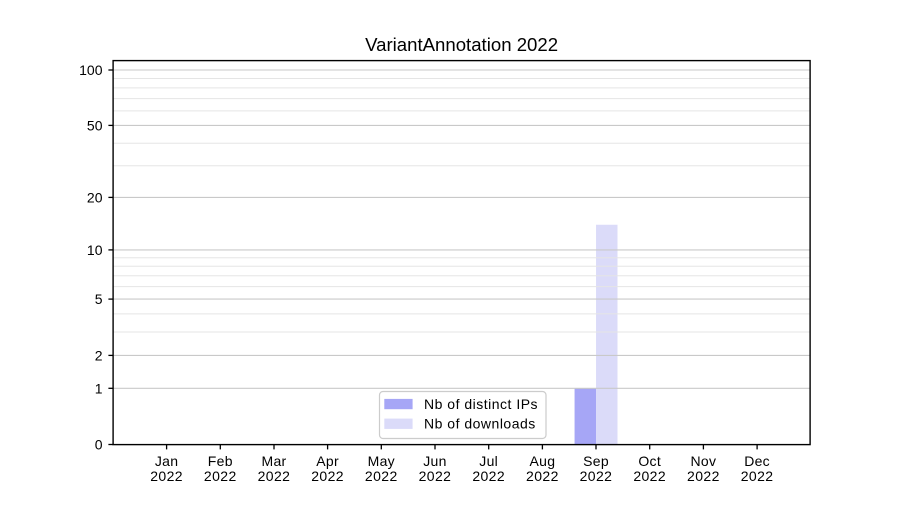  I want to click on svg-text: Nb of distinct IPs, so click(481, 404).